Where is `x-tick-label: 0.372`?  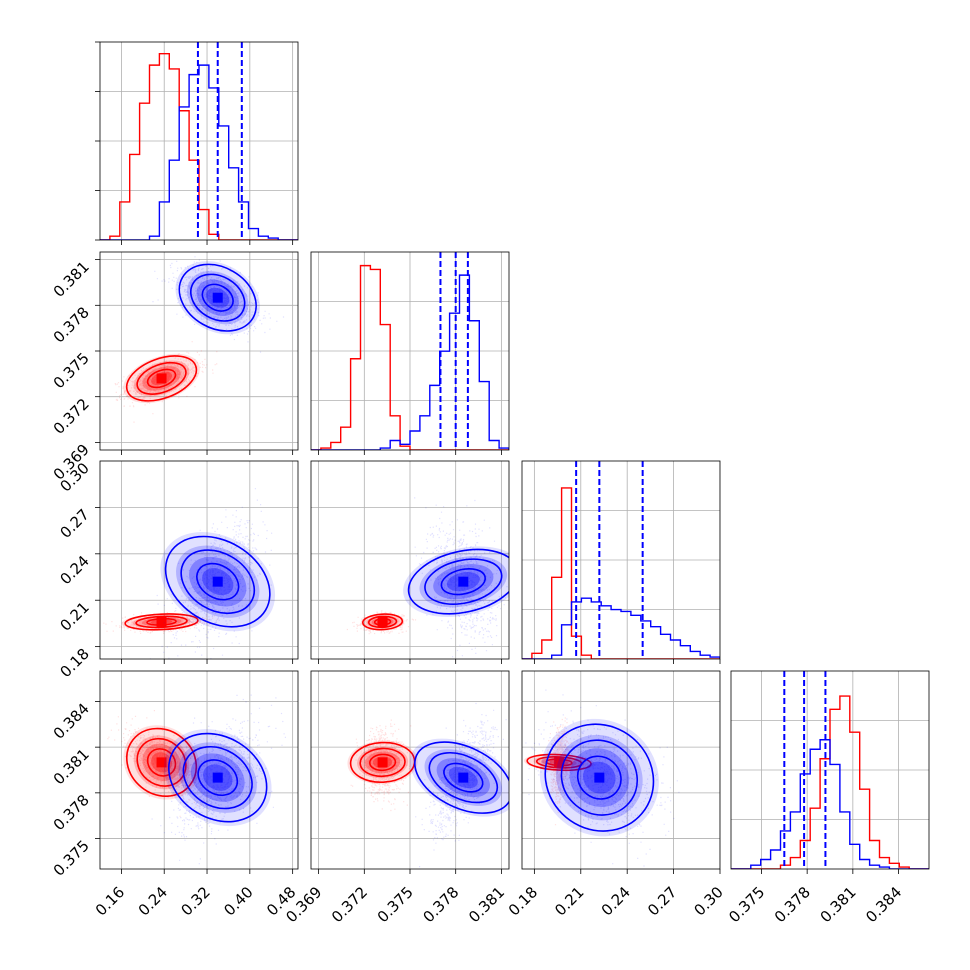
x-tick-label: 0.372 is located at coordinates (349, 904).